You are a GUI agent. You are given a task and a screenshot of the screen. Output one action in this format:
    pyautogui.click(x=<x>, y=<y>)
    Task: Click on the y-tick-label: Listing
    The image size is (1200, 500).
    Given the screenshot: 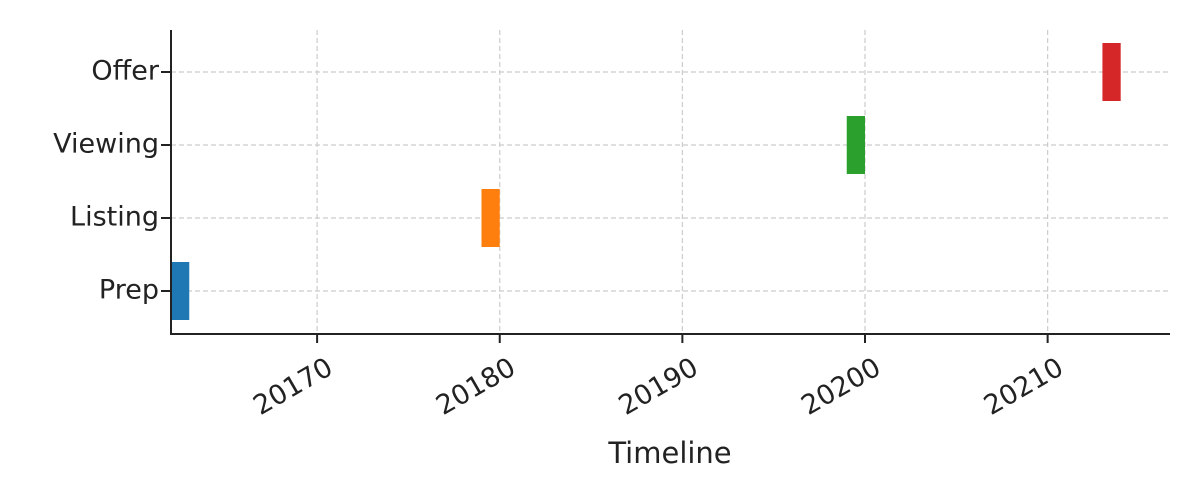 What is the action you would take?
    pyautogui.click(x=114, y=217)
    